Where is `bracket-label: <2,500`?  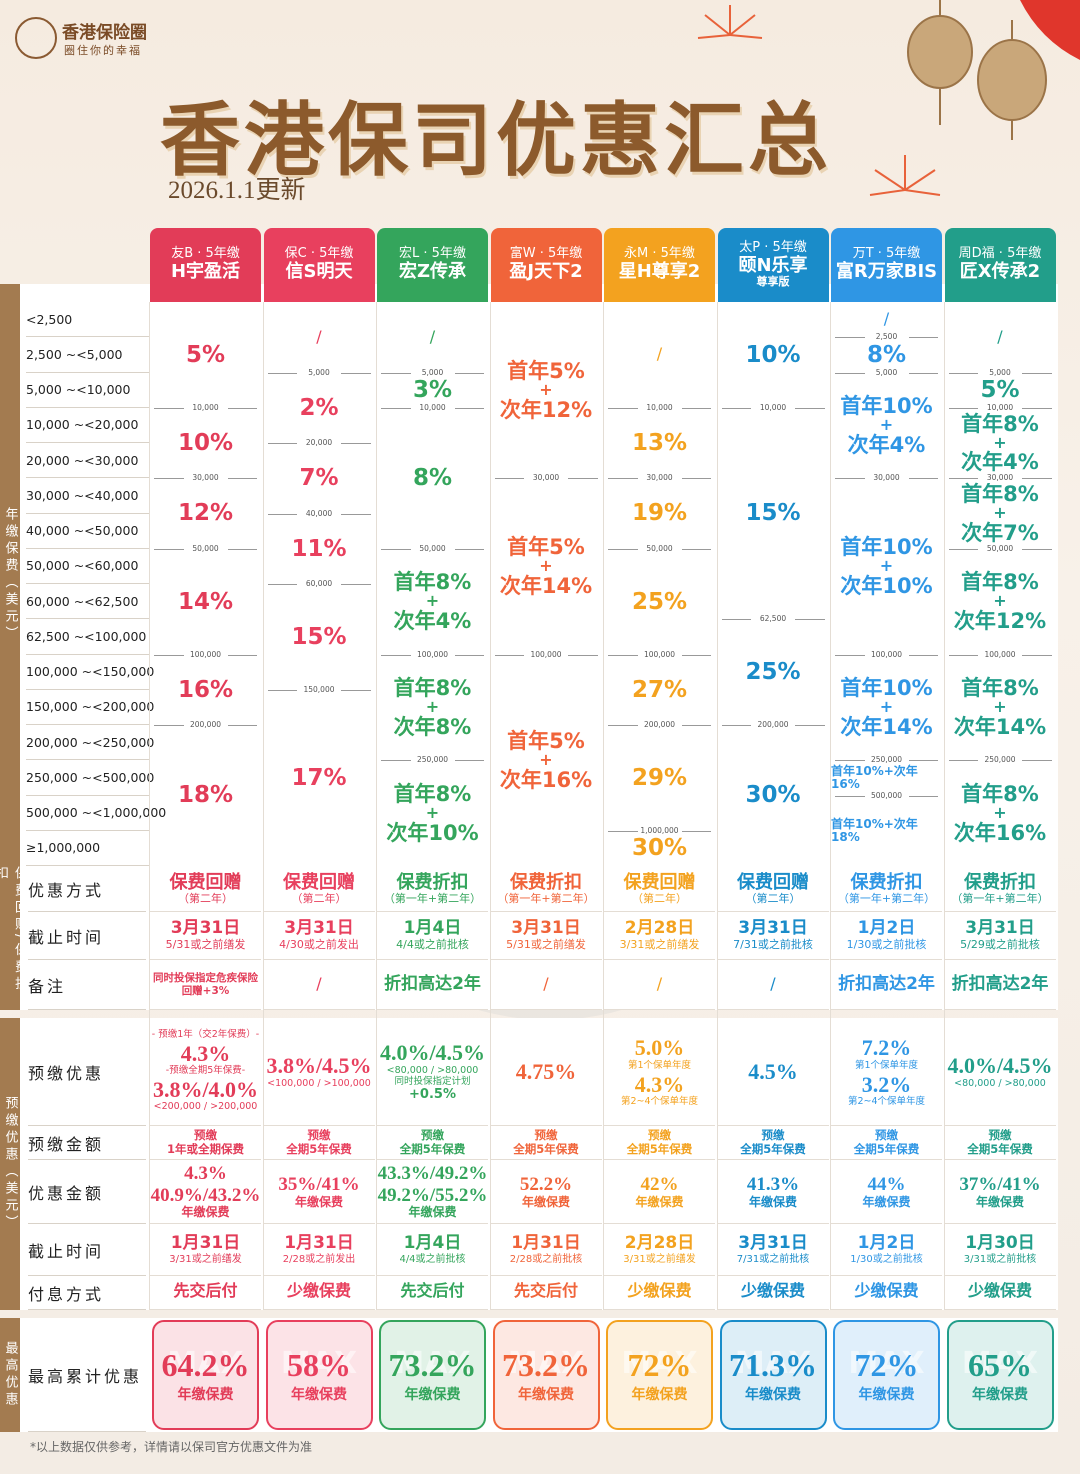
bracket-label: <2,500 is located at coordinates (88, 320).